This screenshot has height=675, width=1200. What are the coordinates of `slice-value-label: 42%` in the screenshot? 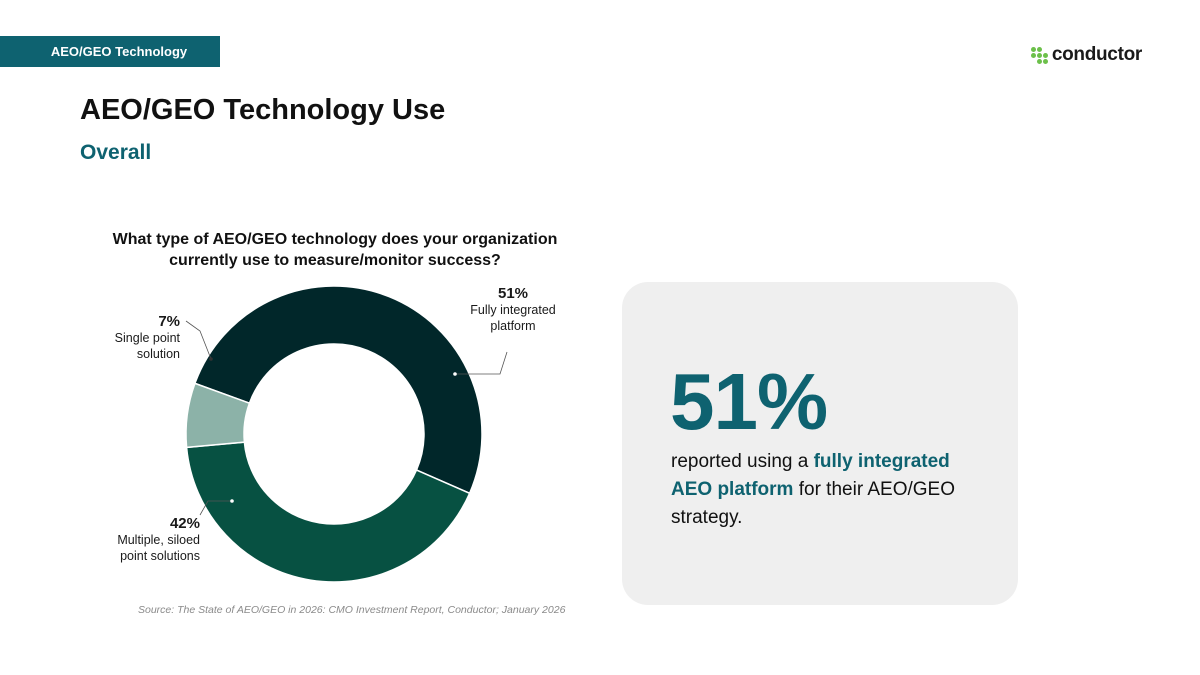 It's located at (184, 523).